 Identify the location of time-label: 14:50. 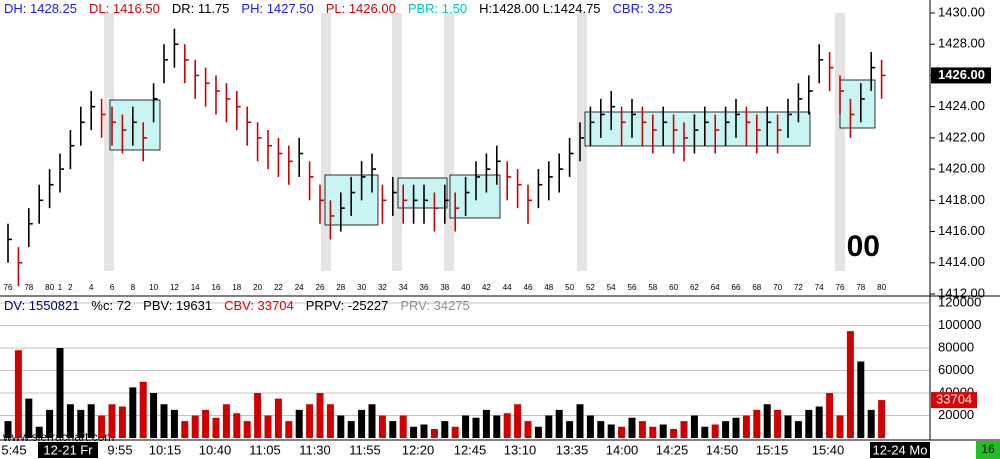
(722, 449).